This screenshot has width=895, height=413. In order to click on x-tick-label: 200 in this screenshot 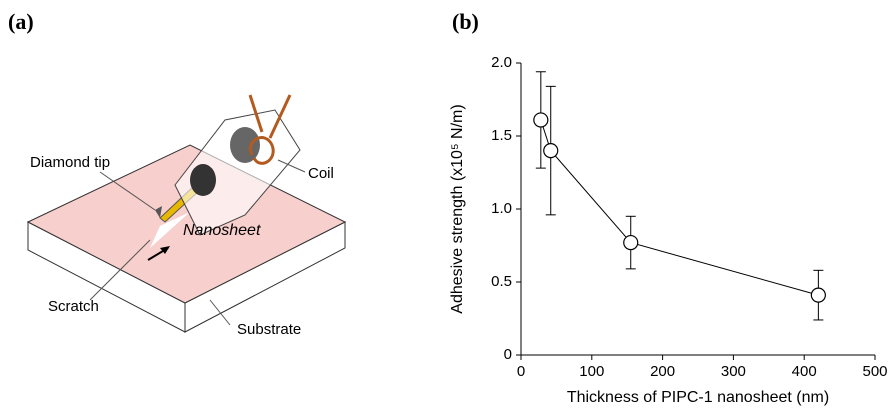, I will do `click(662, 371)`.